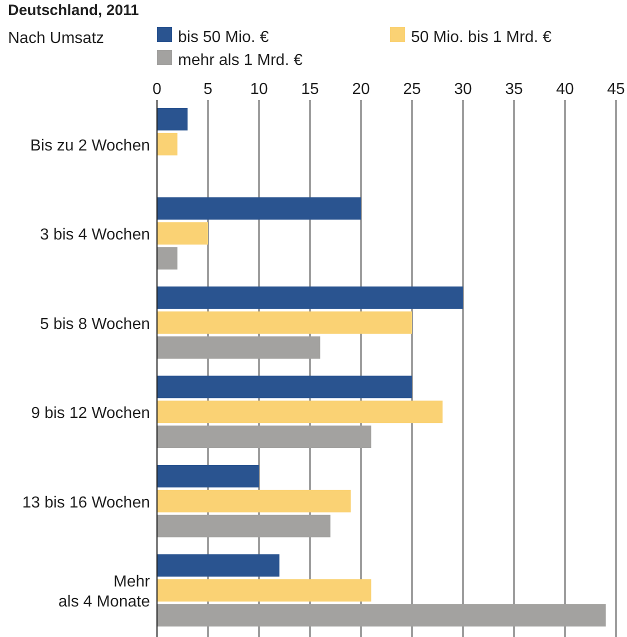 The height and width of the screenshot is (637, 627). I want to click on x-tick-label: 25, so click(412, 89).